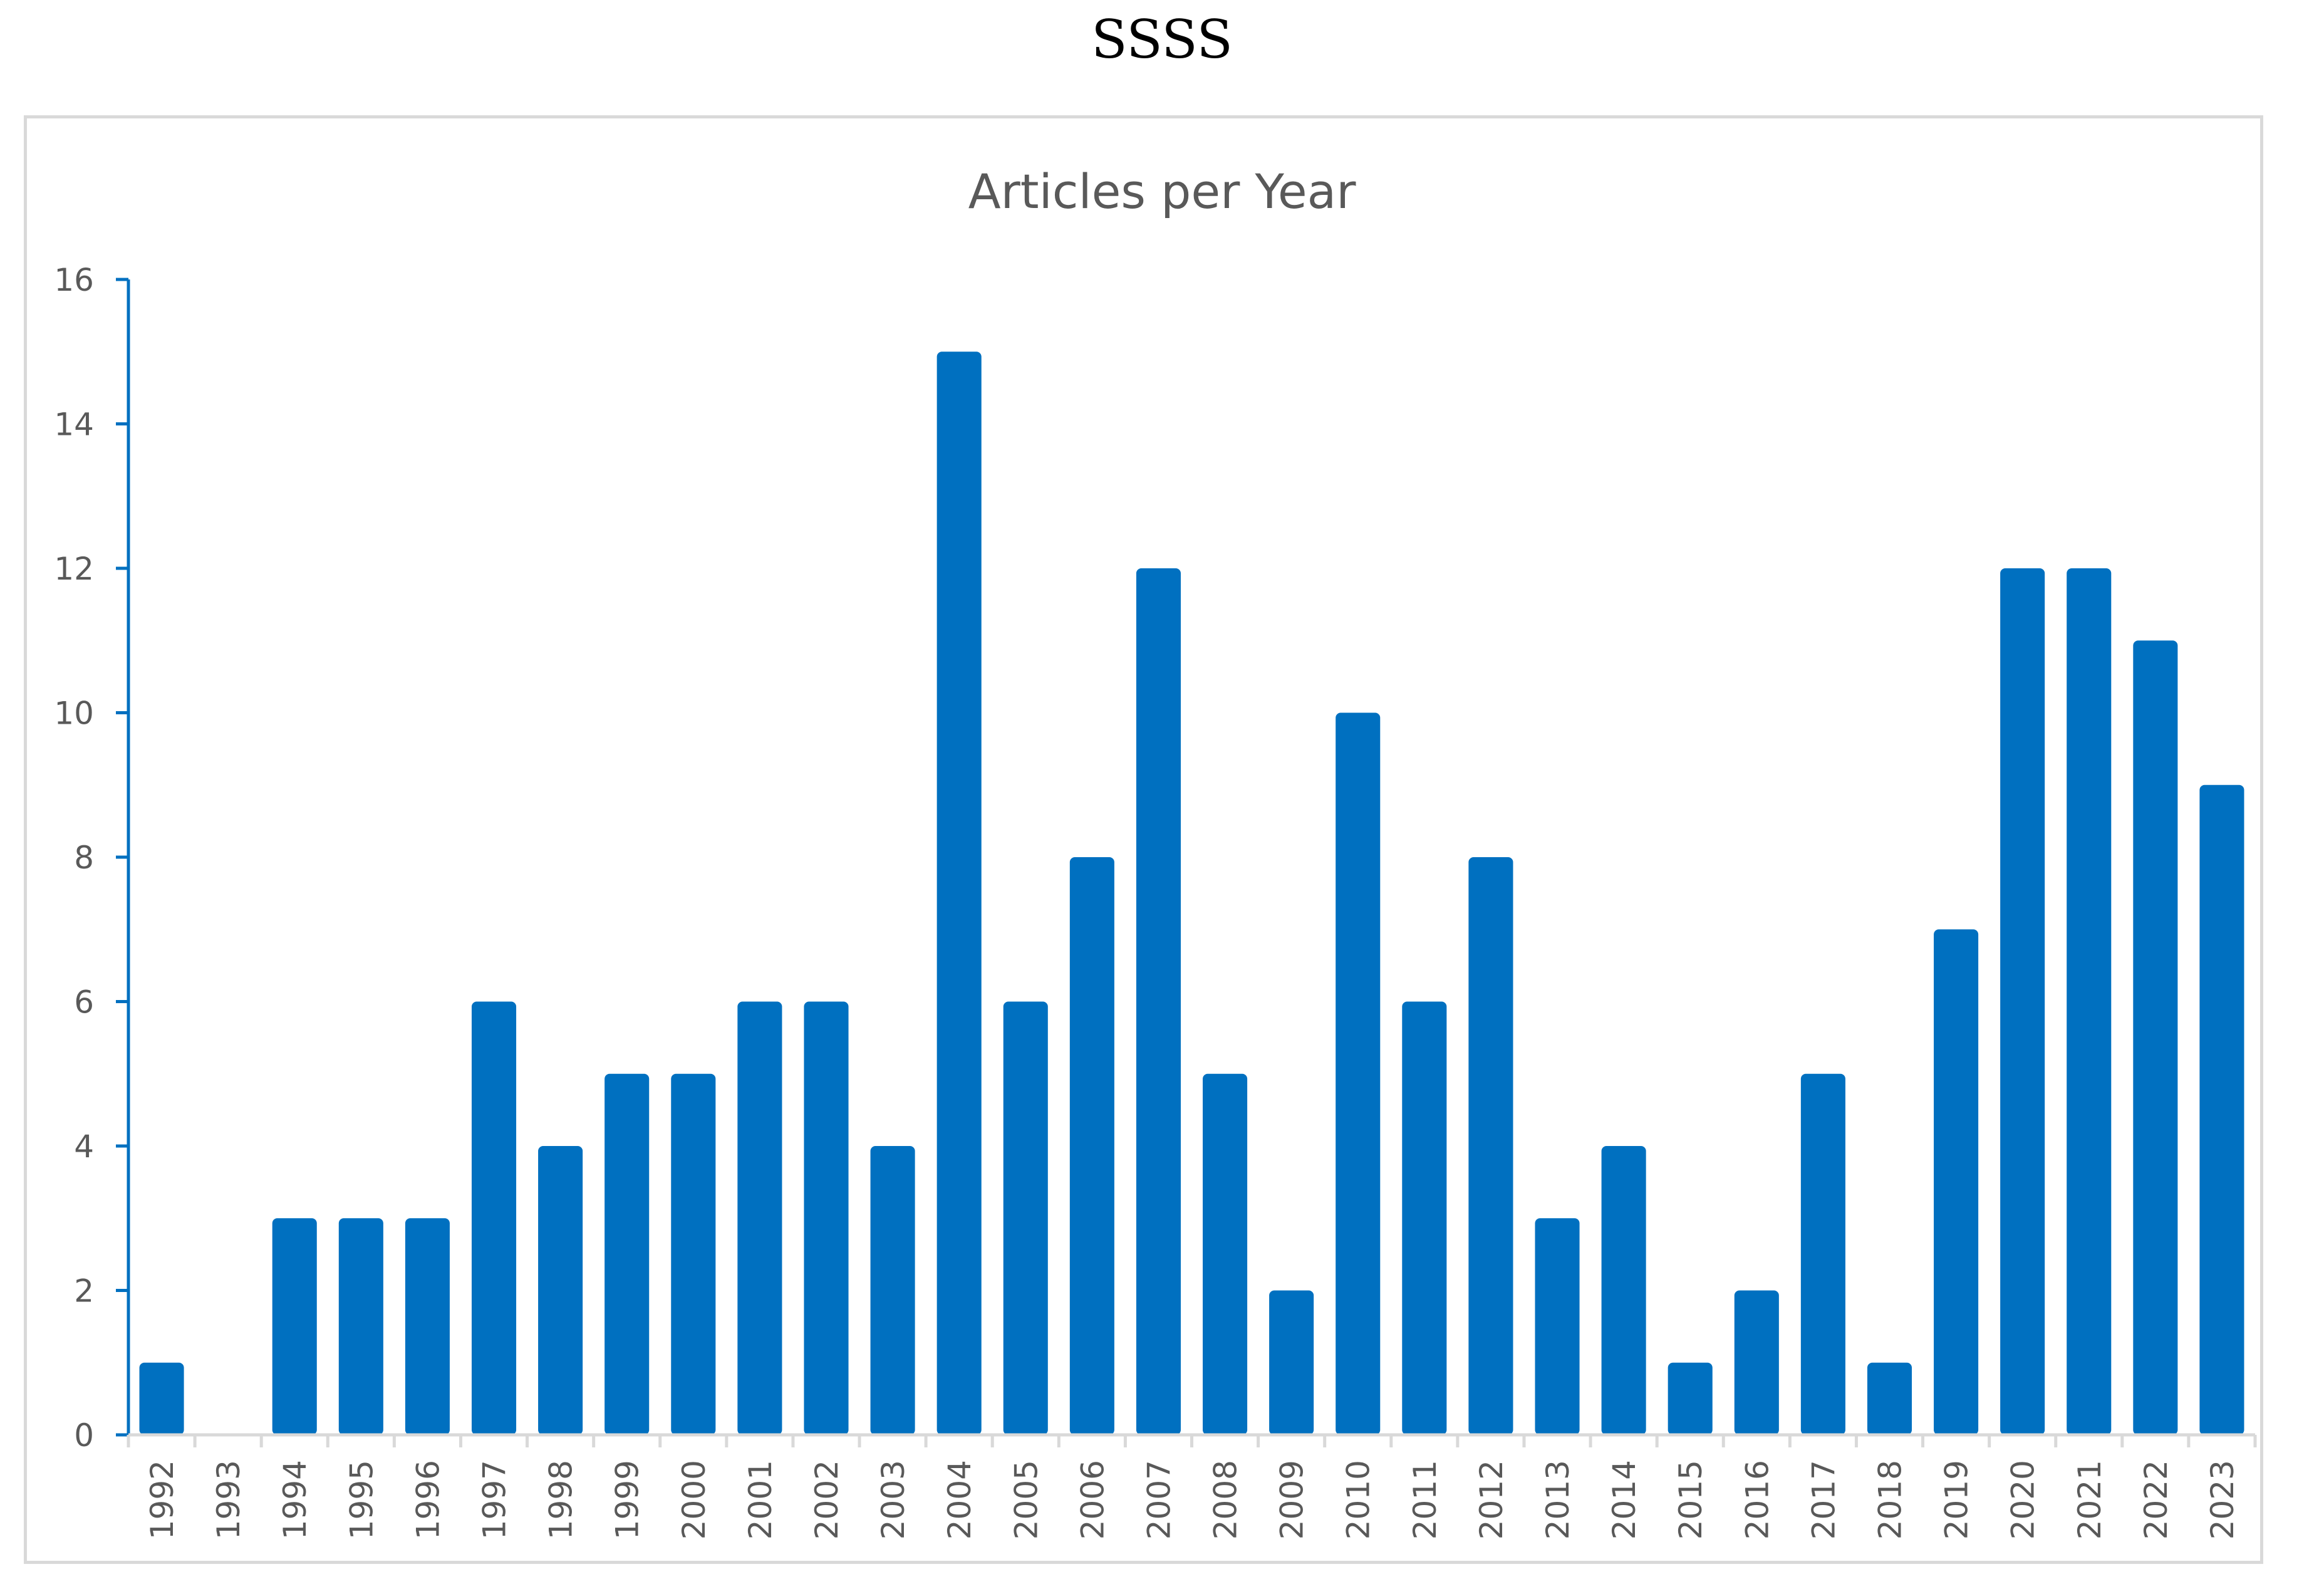 This screenshot has width=2324, height=1589. I want to click on bar-2005, so click(1025, 1218).